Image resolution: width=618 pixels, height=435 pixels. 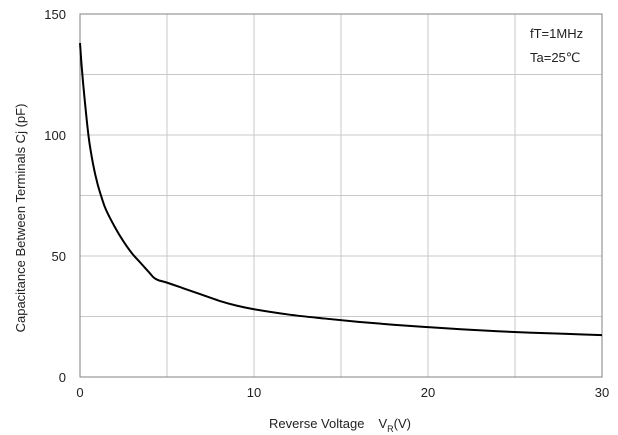 I want to click on annotation-temperature: Ta=25℃, so click(x=555, y=57).